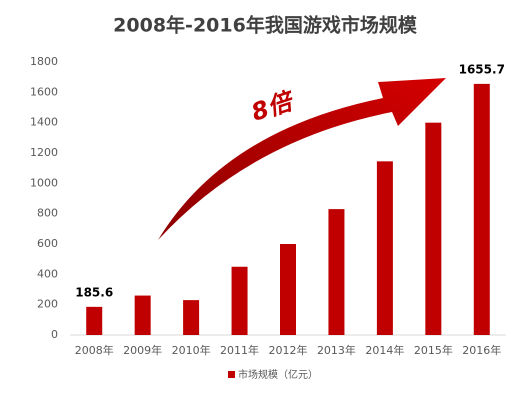  I want to click on x-tick-label: 2012年, so click(288, 350).